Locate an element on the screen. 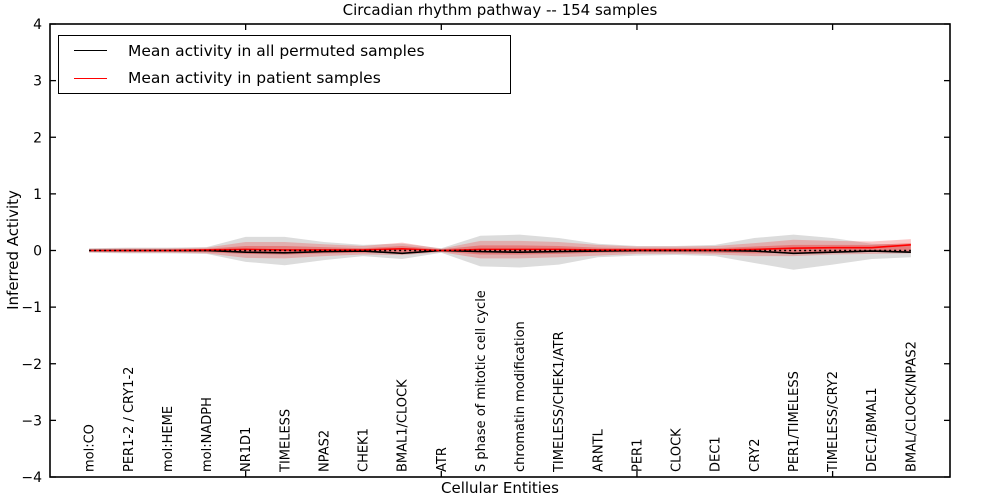 The width and height of the screenshot is (1000, 500). x-category-label: DEC1 is located at coordinates (716, 454).